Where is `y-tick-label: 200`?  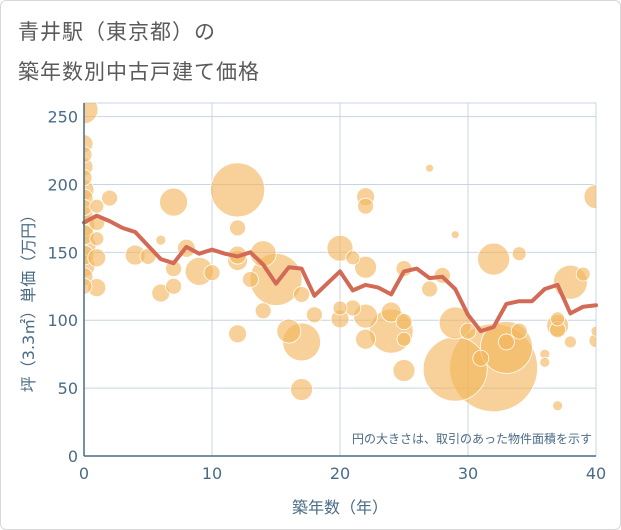
y-tick-label: 200 is located at coordinates (62, 184).